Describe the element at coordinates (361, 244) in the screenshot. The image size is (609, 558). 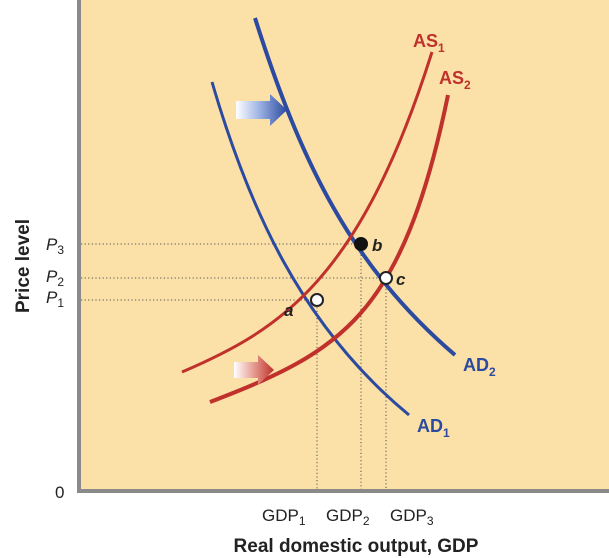
I see `point-b-marker` at that location.